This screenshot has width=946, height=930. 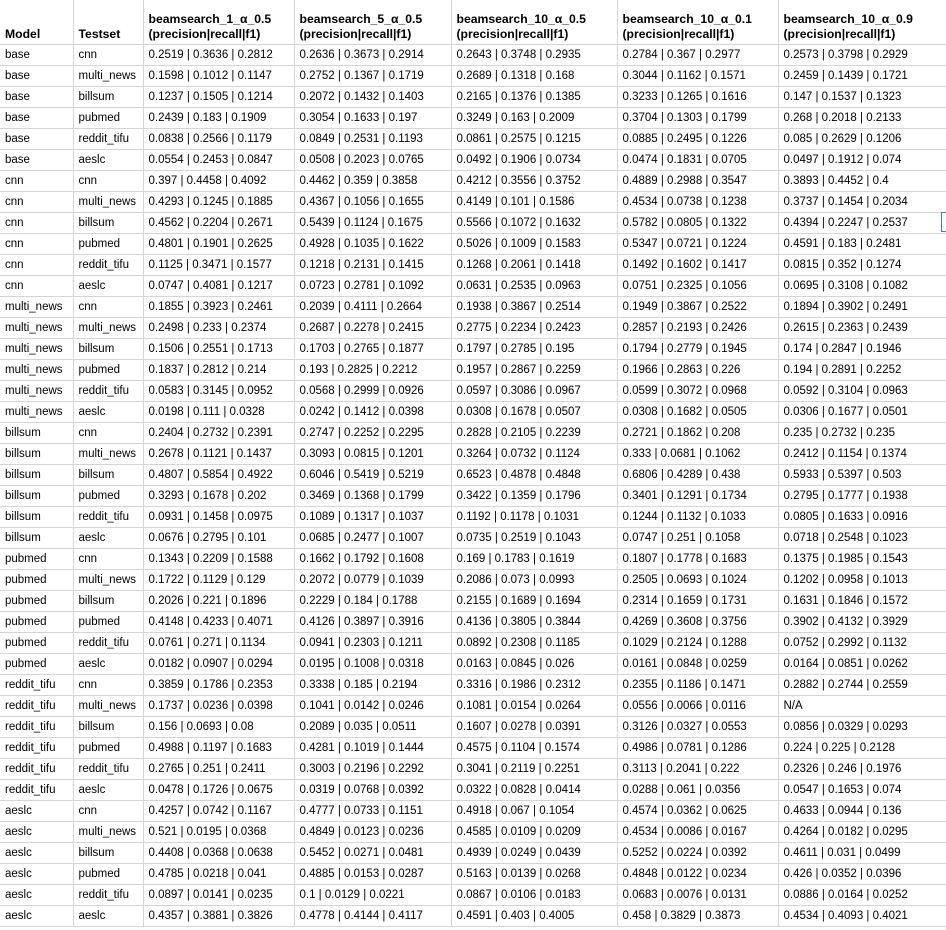 I want to click on cell-beam1-a05: 0.1737 | 0.0236 | 0.0398, so click(x=219, y=706).